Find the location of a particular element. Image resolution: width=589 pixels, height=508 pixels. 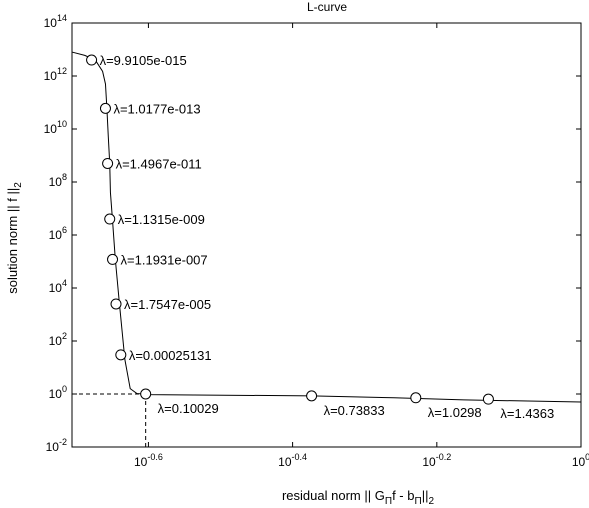

chart-title: L-curve is located at coordinates (327, 7).